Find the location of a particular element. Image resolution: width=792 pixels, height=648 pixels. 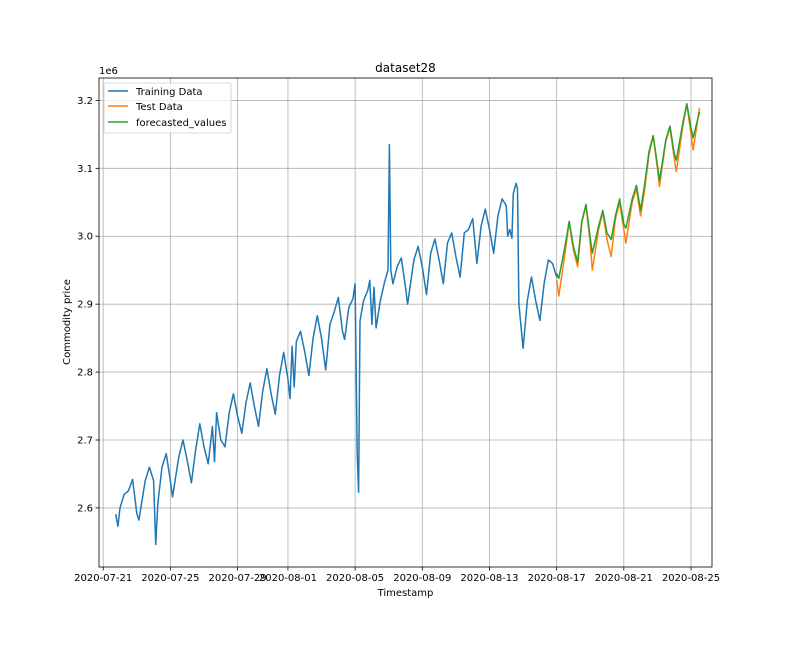

y-tick-label: 2.7 is located at coordinates (85, 440).